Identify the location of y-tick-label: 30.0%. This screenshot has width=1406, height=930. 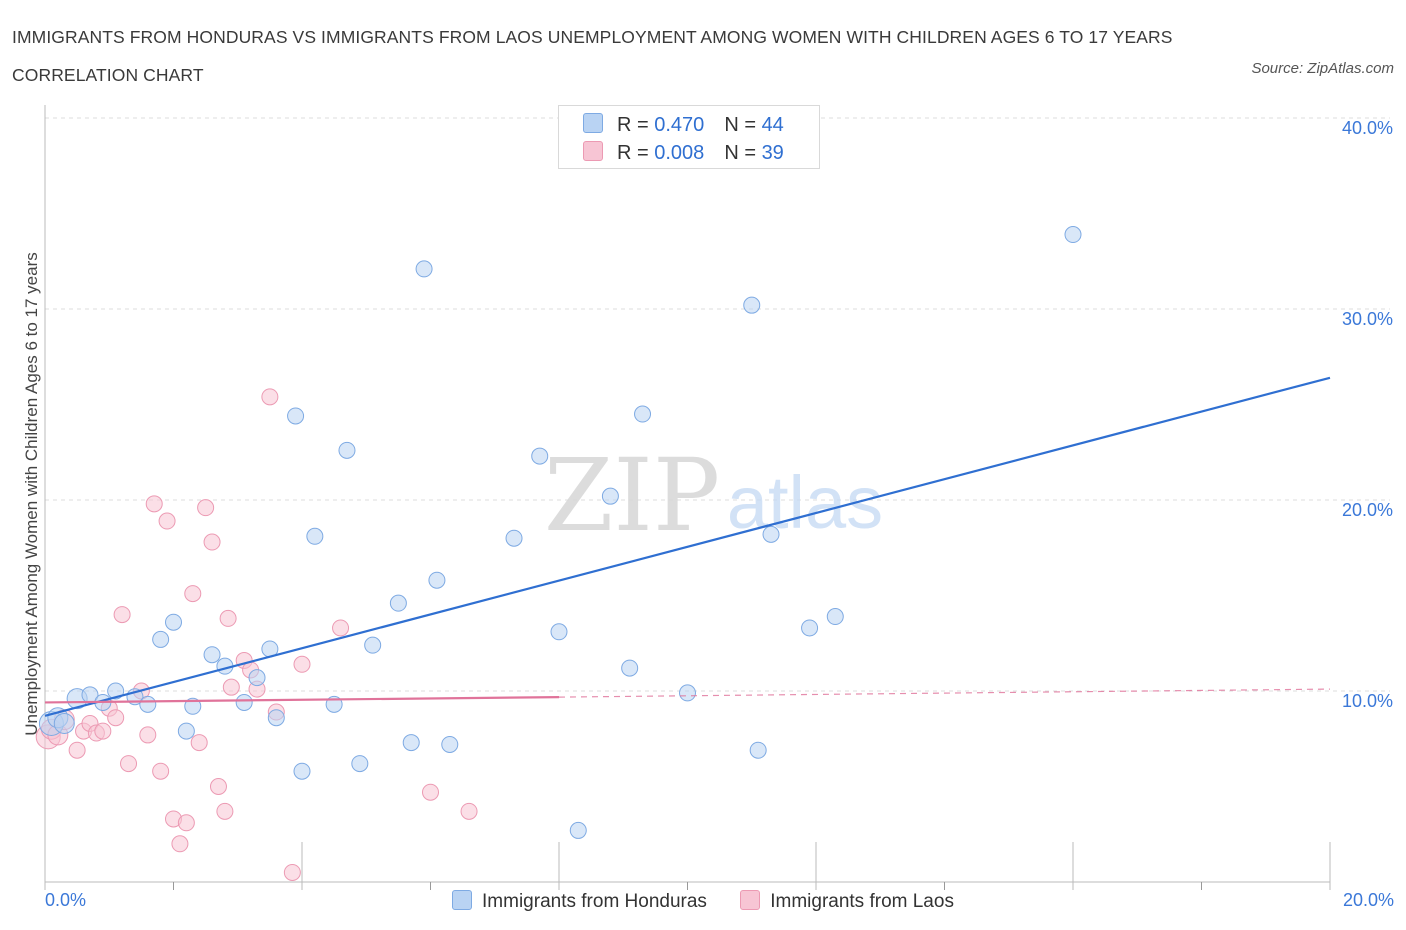
(1367, 319).